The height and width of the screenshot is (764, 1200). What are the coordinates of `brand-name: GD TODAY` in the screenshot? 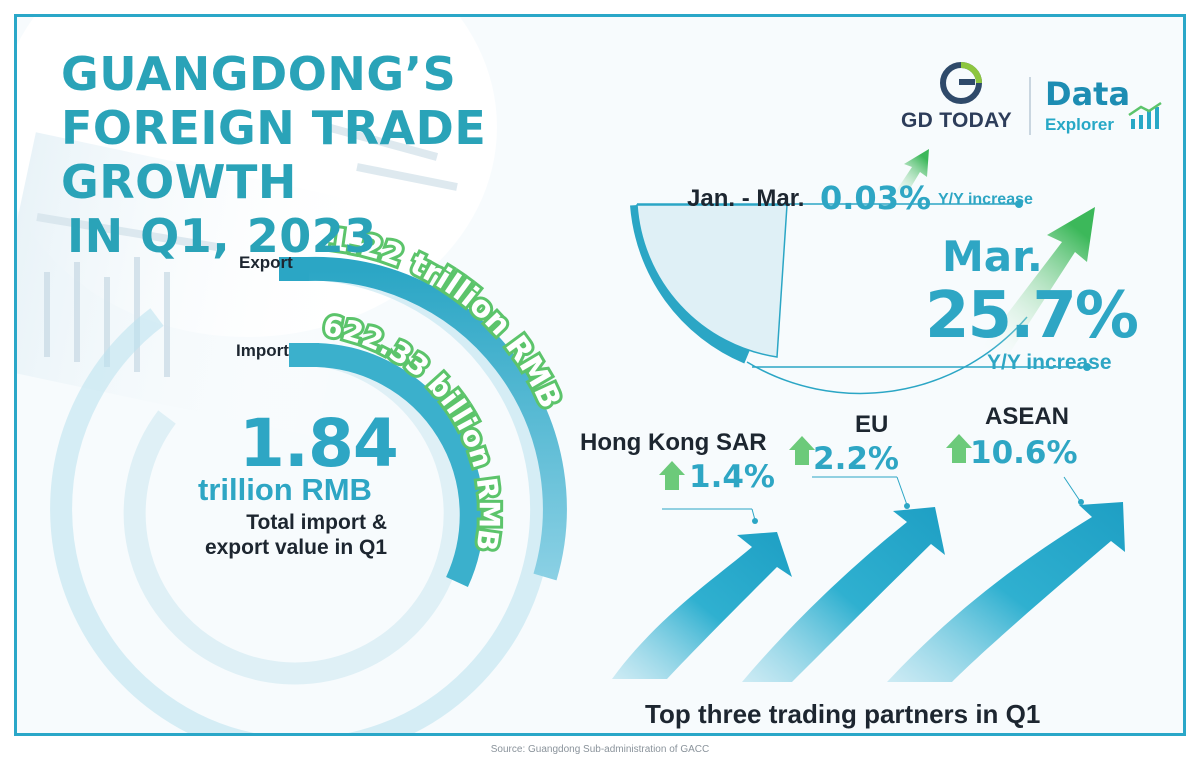 It's located at (956, 120).